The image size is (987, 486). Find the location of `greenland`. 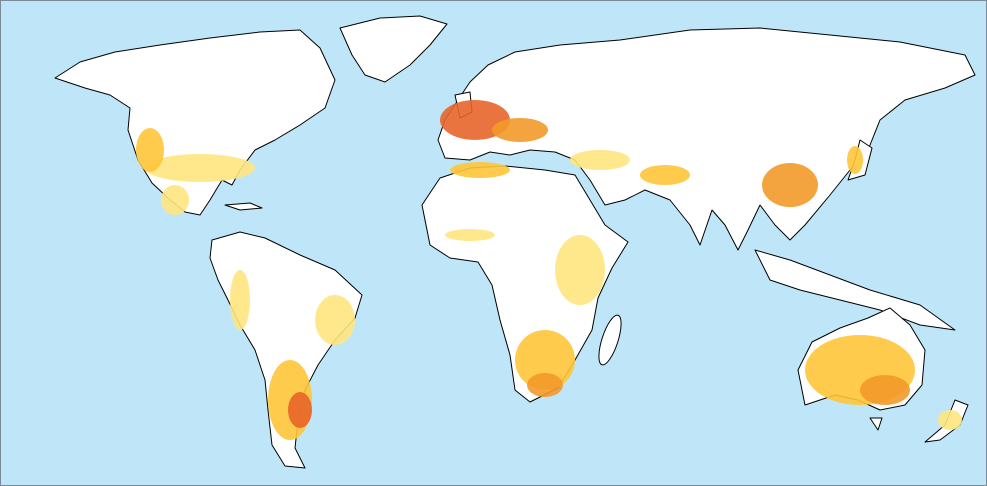

greenland is located at coordinates (393, 49).